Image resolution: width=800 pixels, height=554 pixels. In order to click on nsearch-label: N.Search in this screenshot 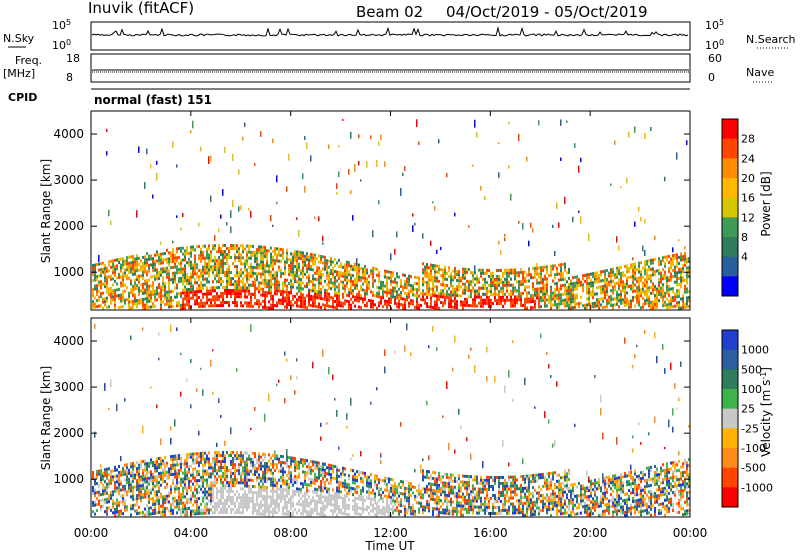, I will do `click(771, 39)`.